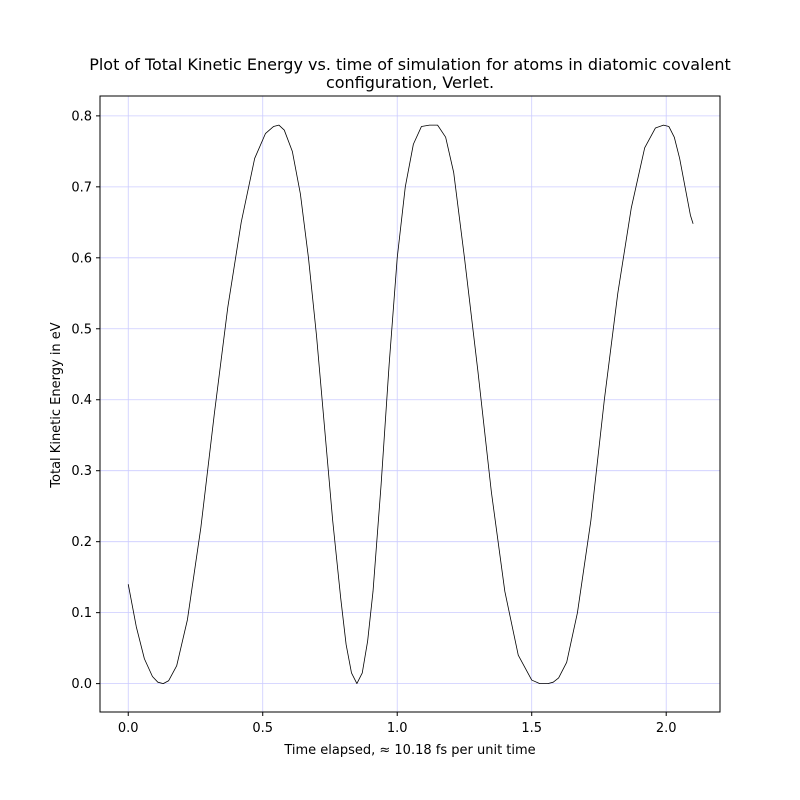  Describe the element at coordinates (128, 728) in the screenshot. I see `x-tick-label: 0.0` at that location.